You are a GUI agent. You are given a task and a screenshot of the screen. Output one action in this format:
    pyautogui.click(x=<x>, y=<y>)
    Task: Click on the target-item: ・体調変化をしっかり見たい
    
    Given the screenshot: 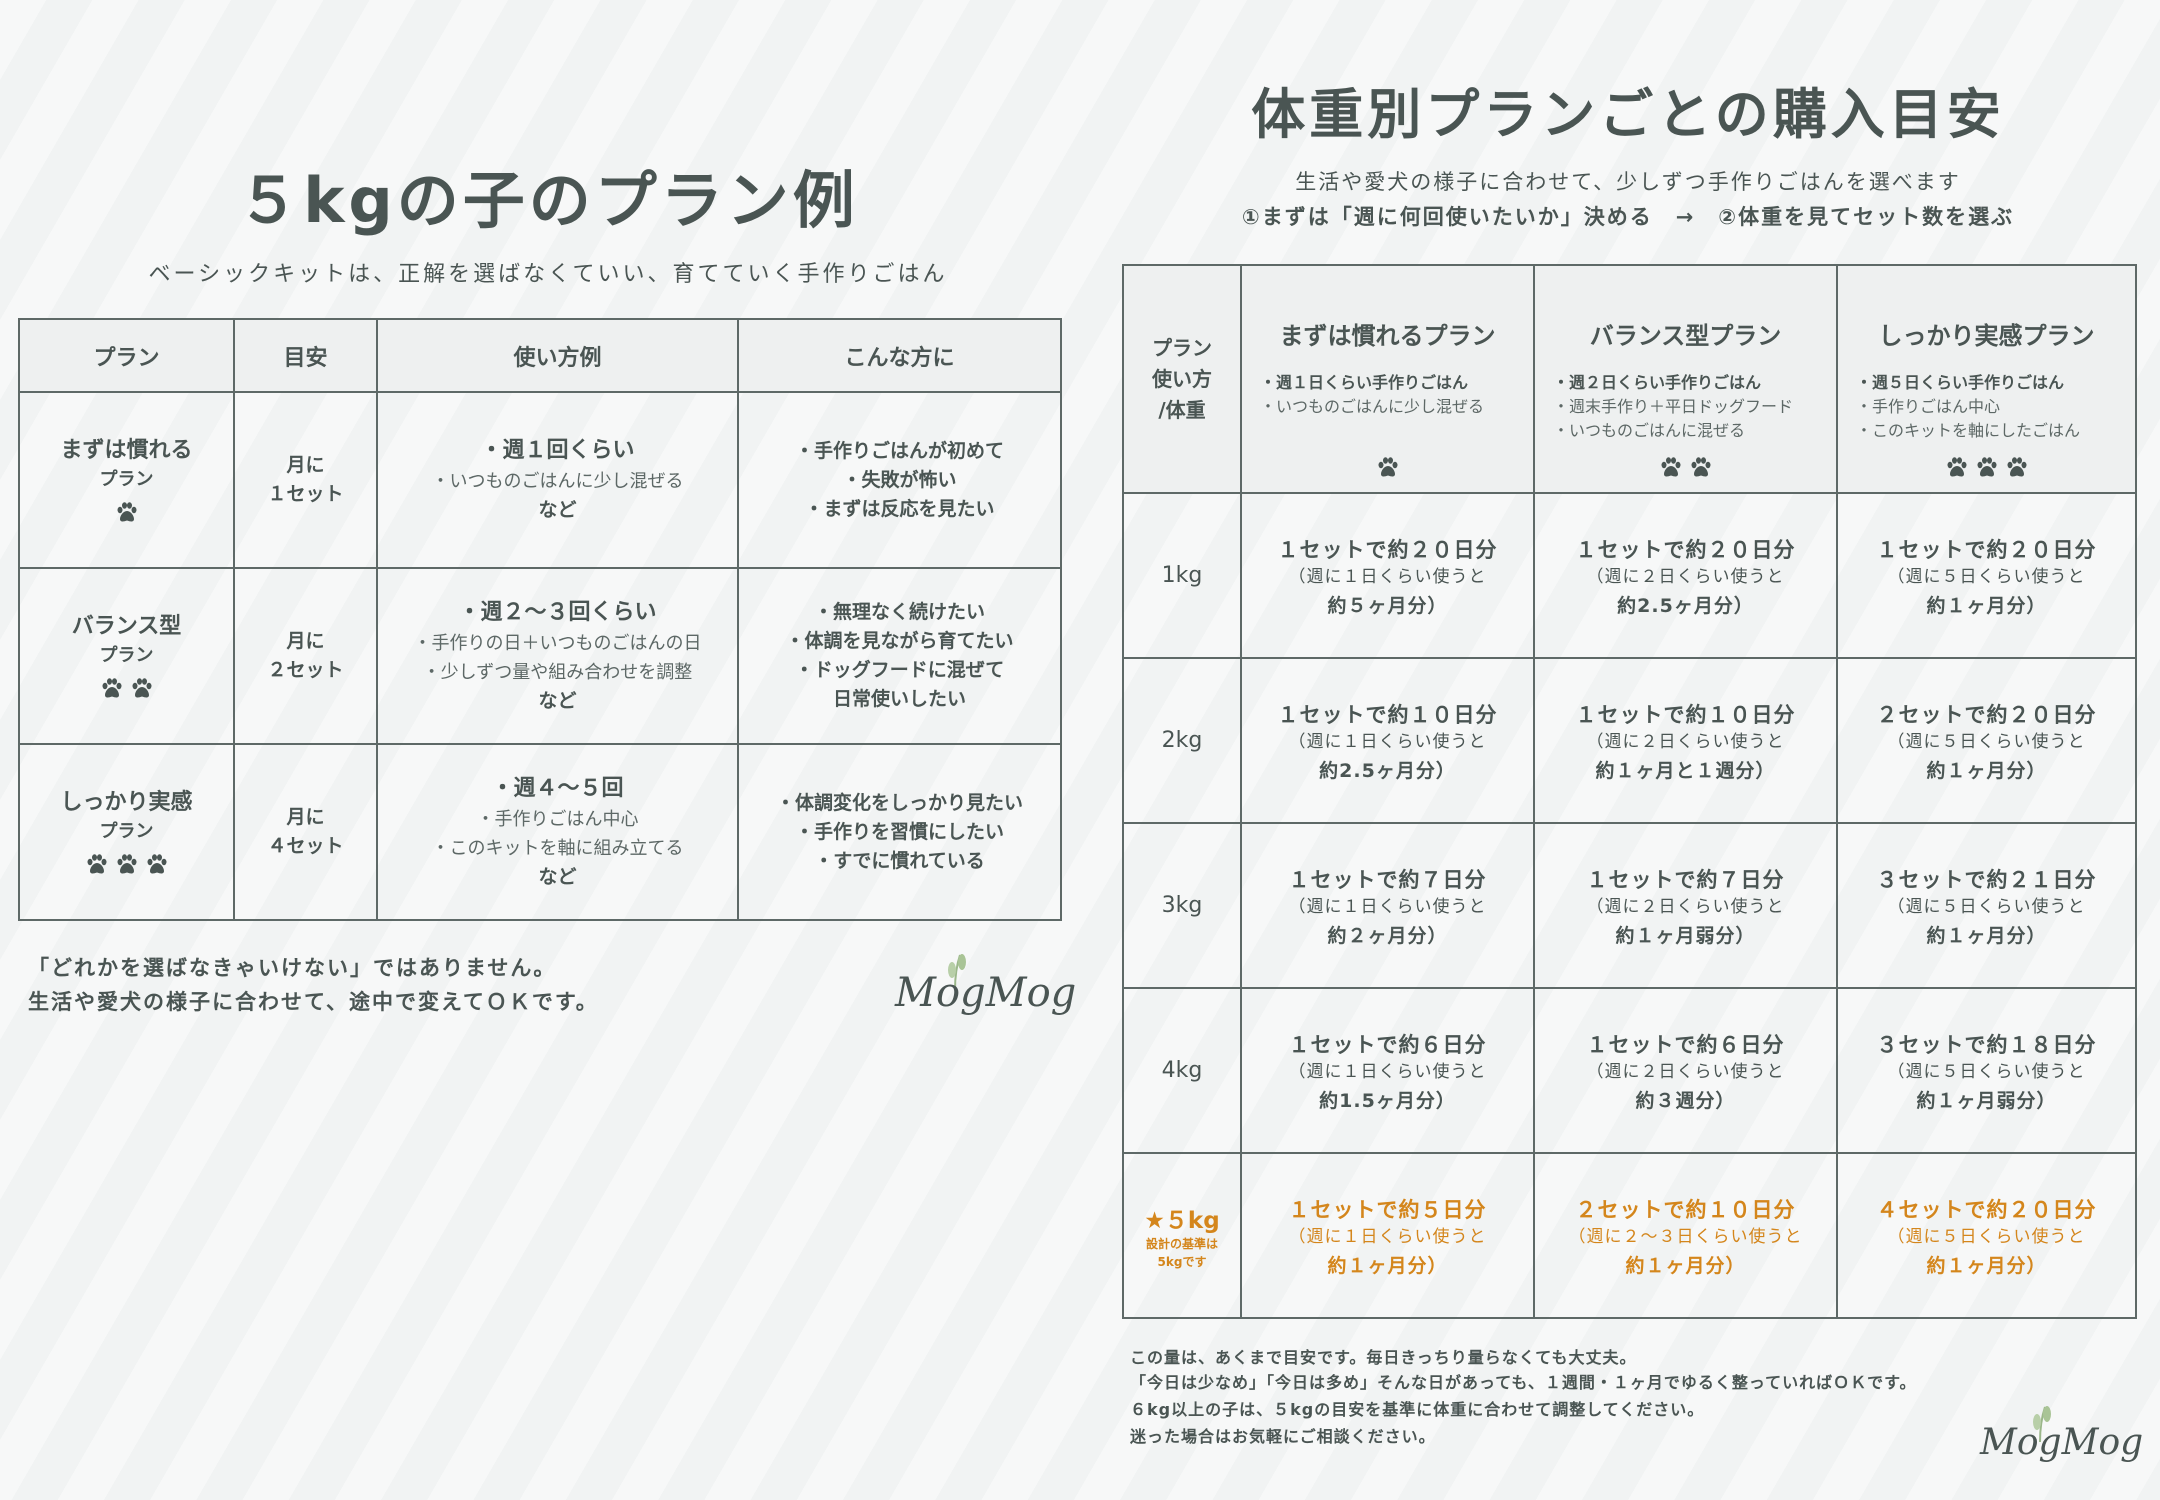 What is the action you would take?
    pyautogui.click(x=899, y=802)
    